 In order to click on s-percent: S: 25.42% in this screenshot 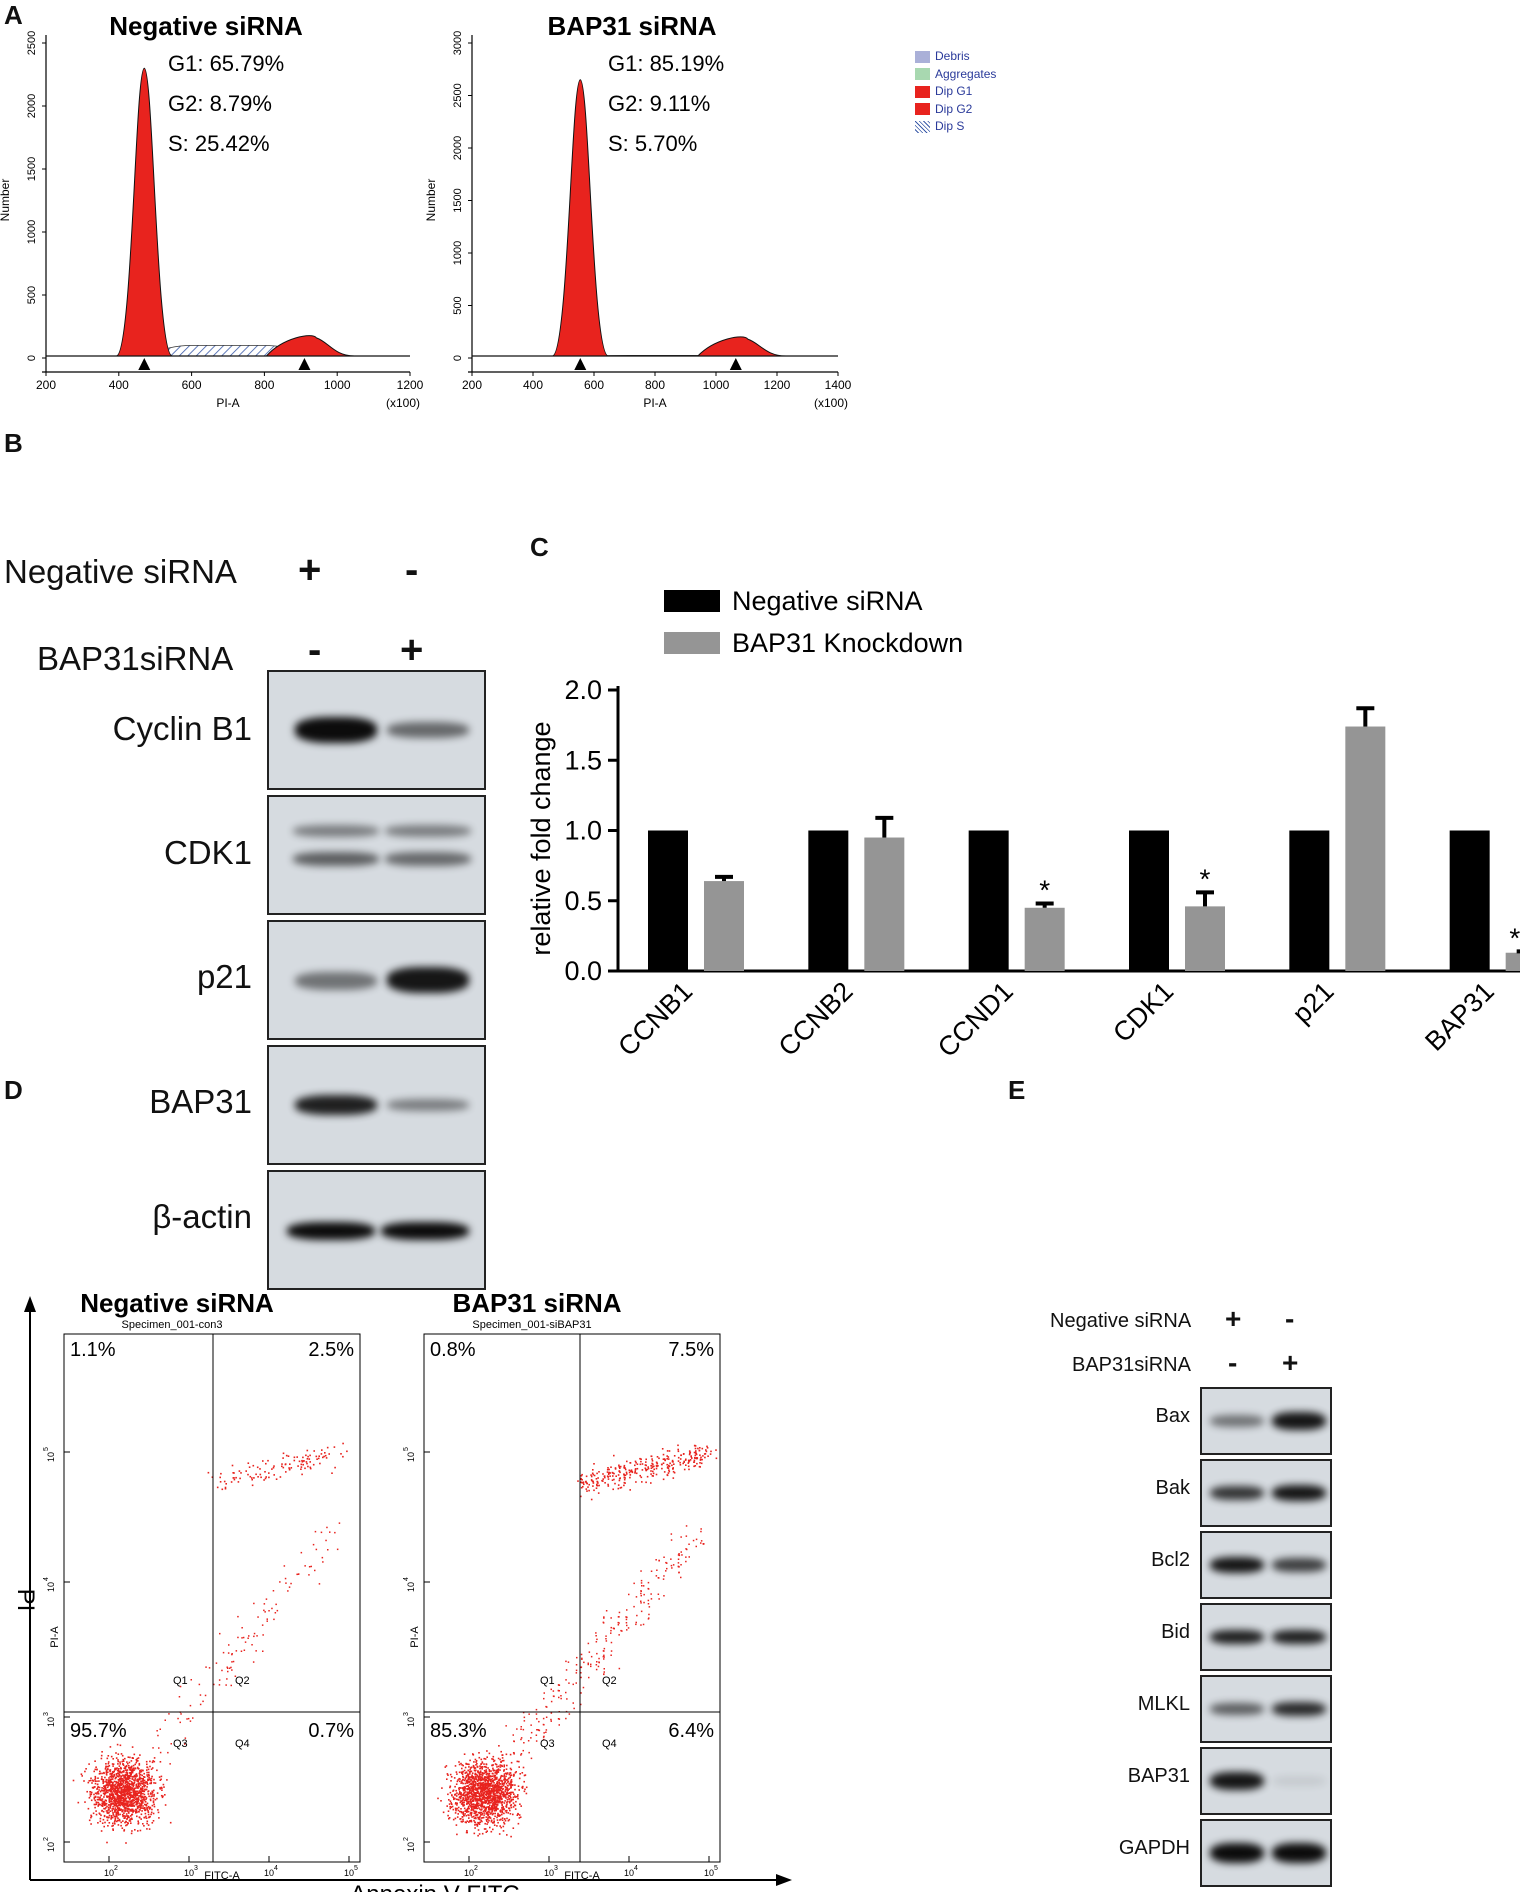, I will do `click(219, 143)`.